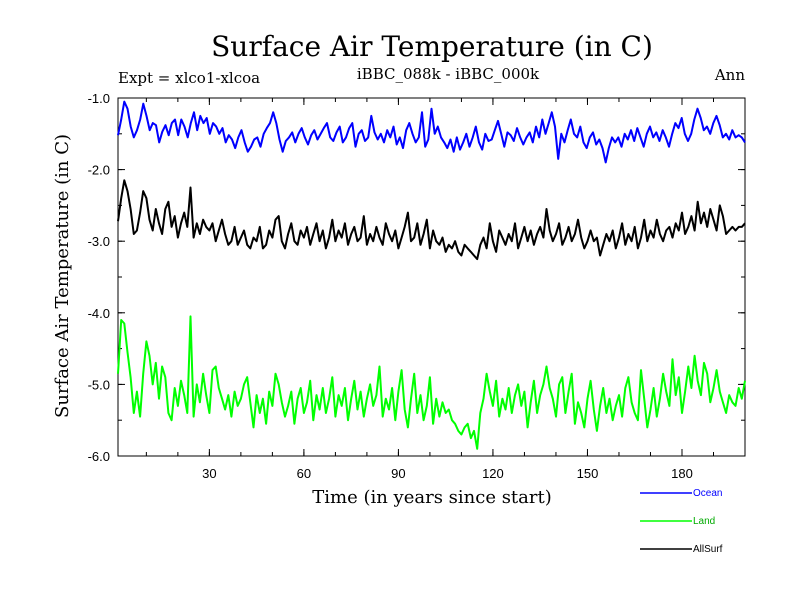 This screenshot has height=600, width=800. What do you see at coordinates (99, 98) in the screenshot?
I see `y-tick-label: -1.0` at bounding box center [99, 98].